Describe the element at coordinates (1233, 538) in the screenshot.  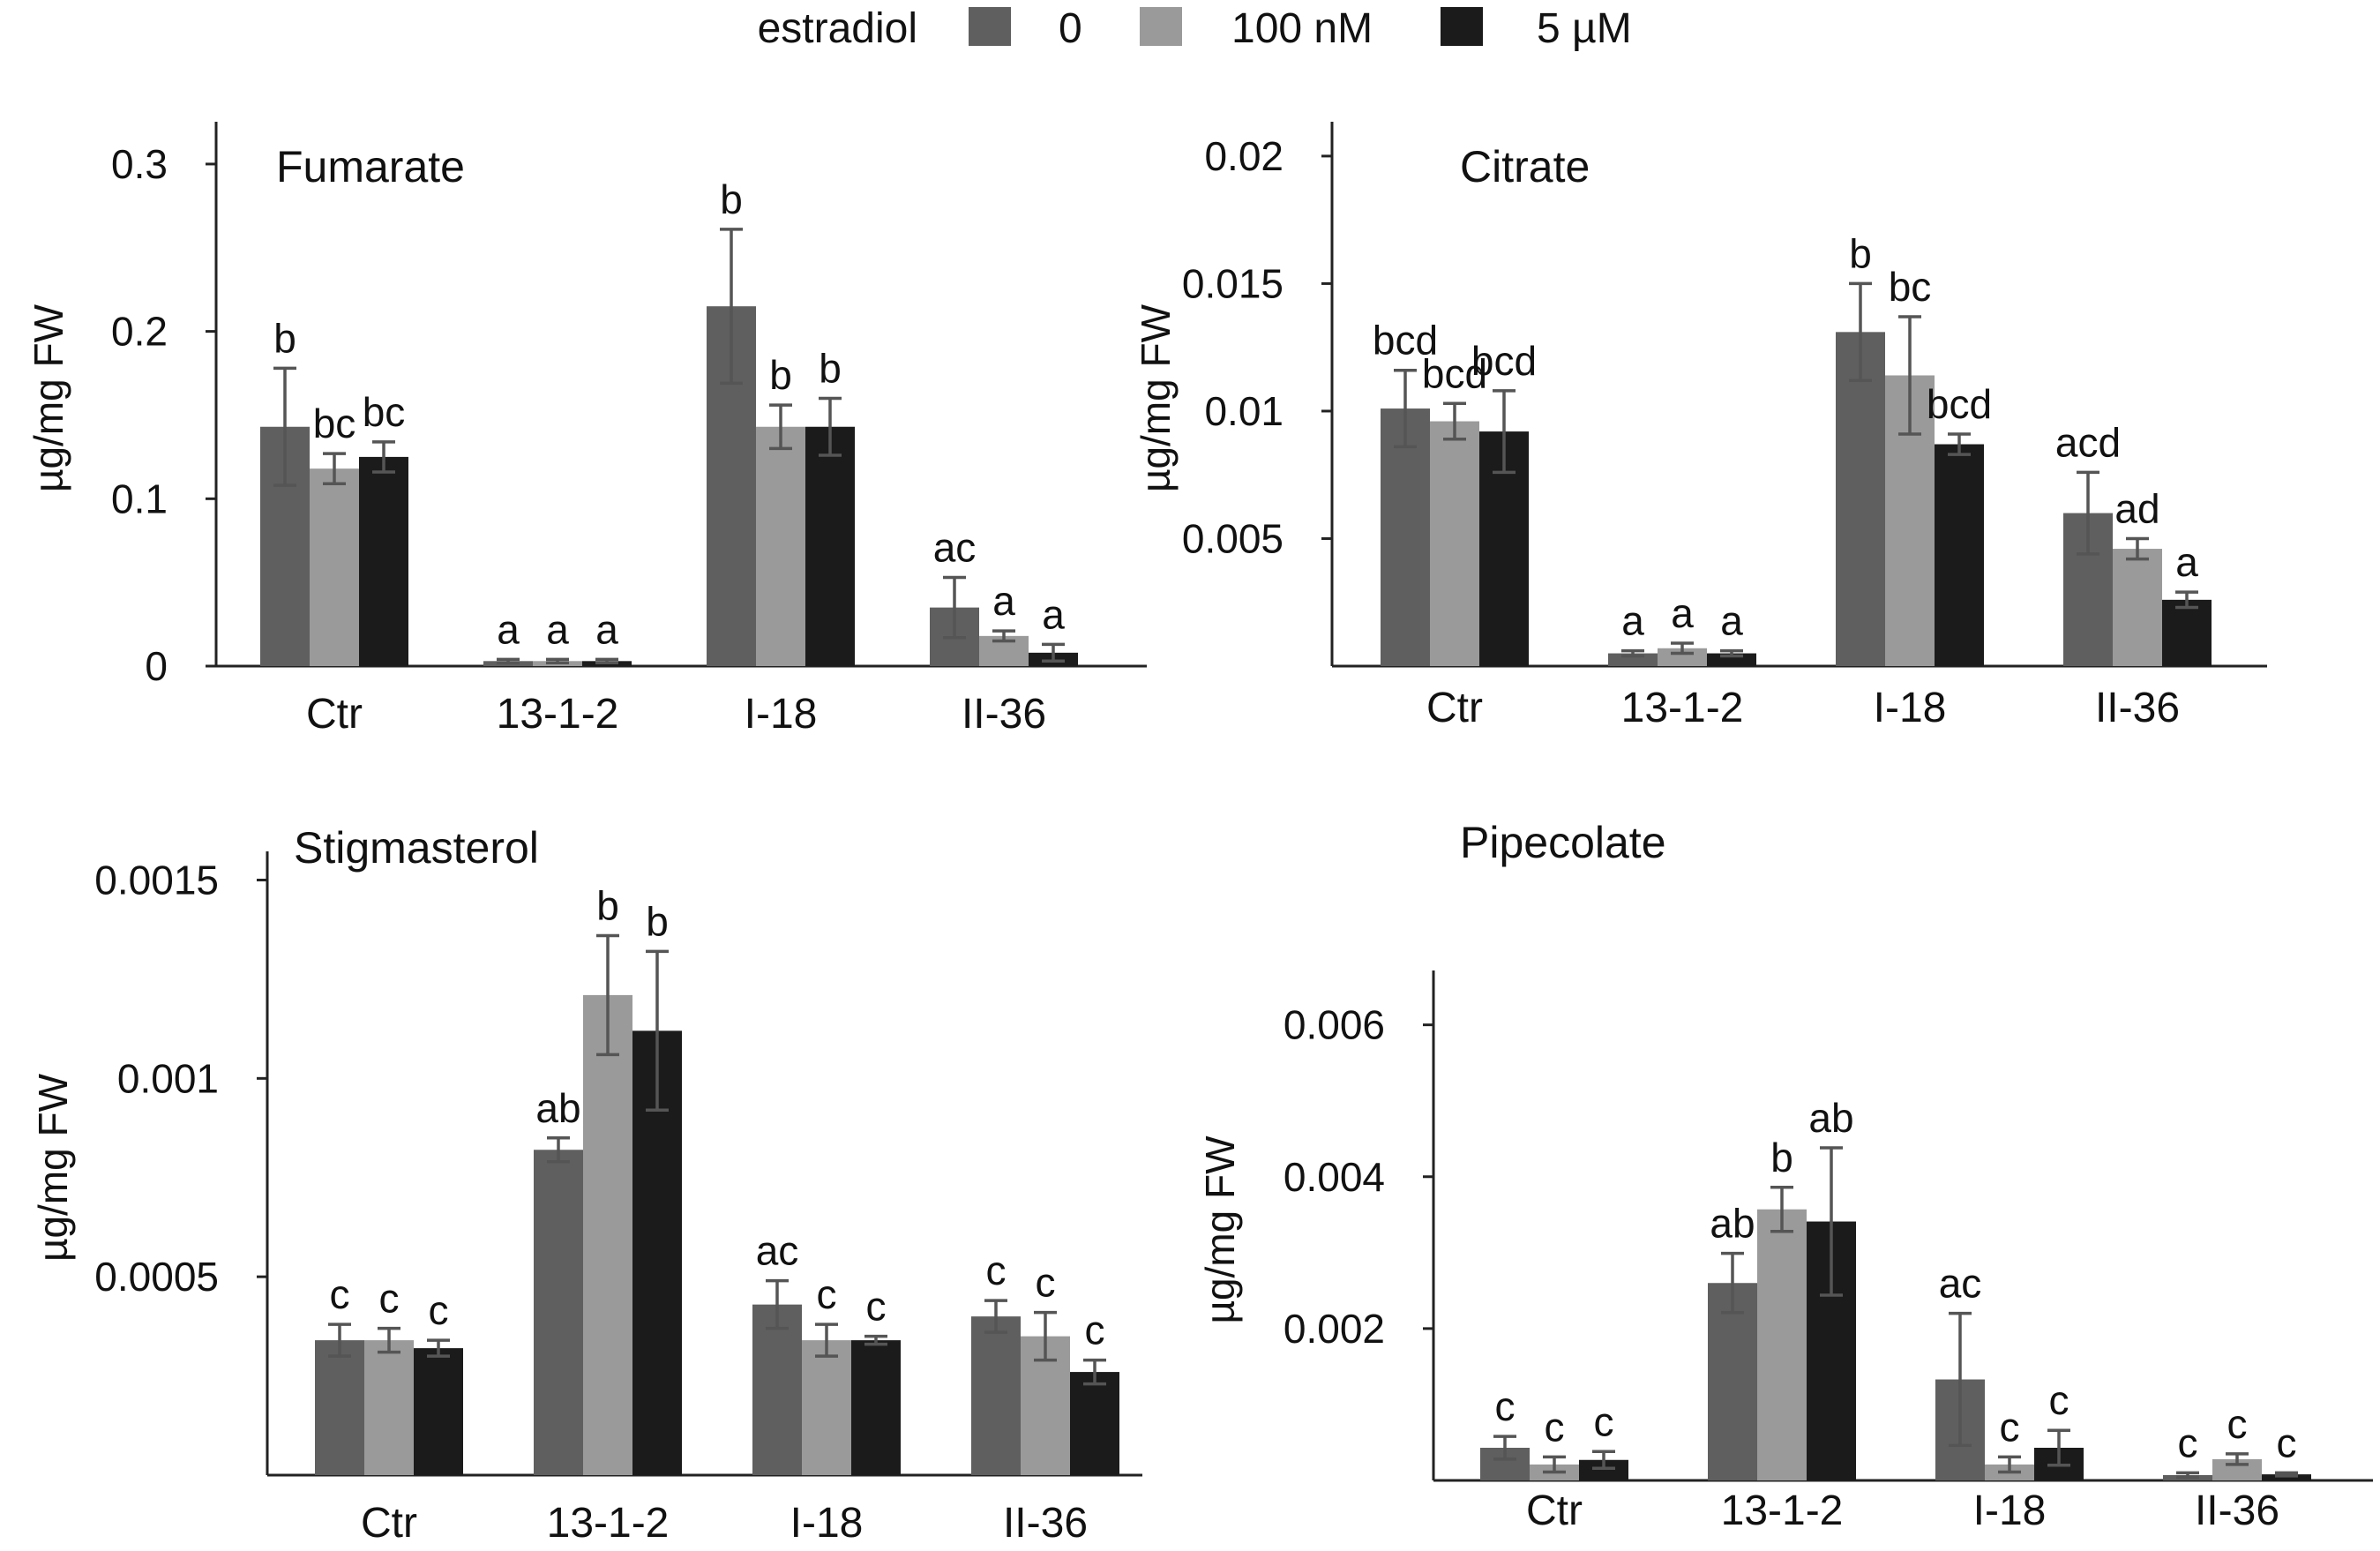
I see `y-tick-label: 0.005` at that location.